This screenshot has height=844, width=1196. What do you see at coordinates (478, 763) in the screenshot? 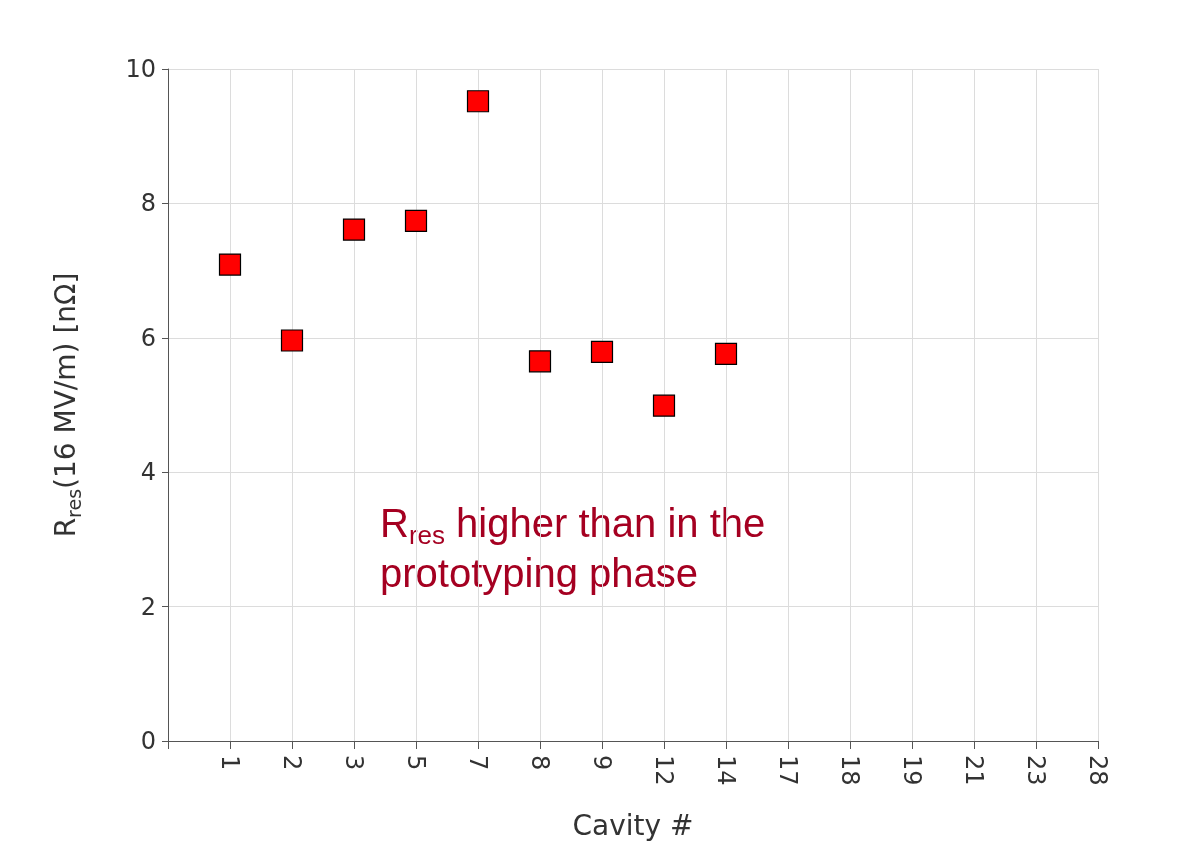
I see `x-tick-label: 7` at bounding box center [478, 763].